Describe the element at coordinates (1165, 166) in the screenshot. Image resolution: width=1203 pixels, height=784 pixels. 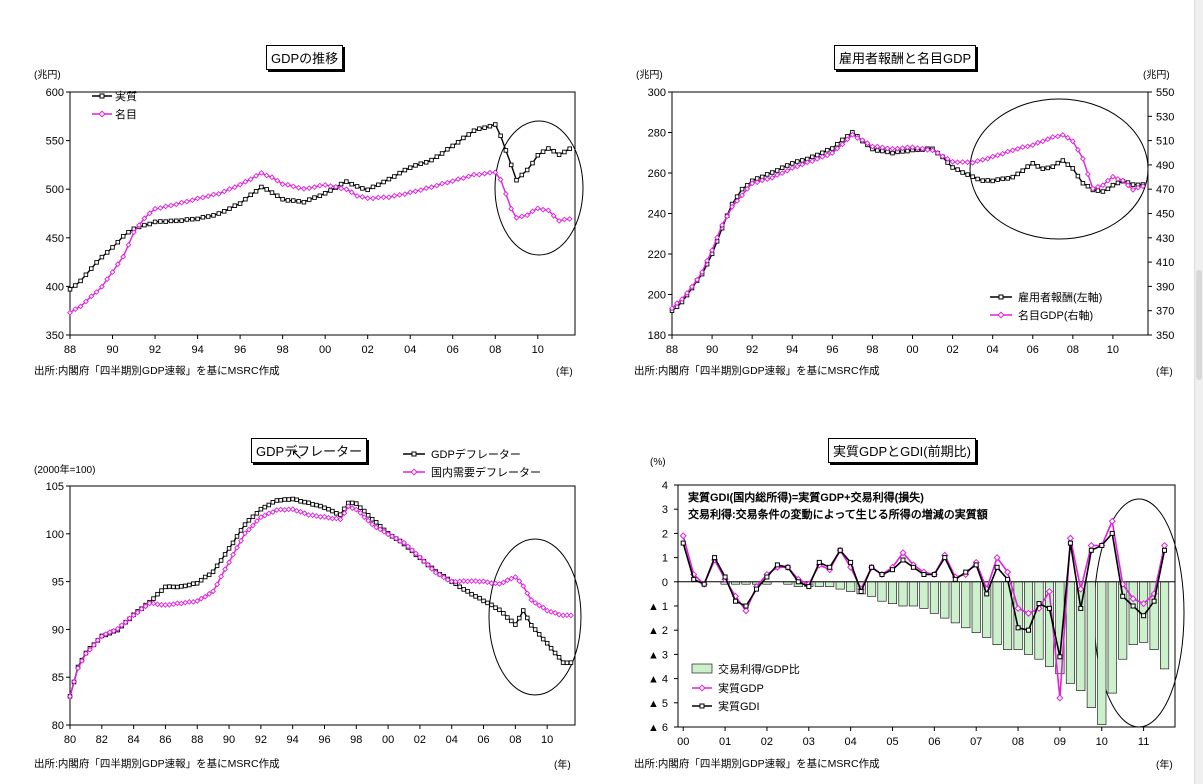
I see `y2-tick-label: 490` at that location.